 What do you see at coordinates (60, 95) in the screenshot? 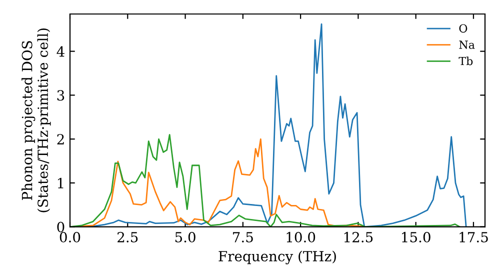
I see `y-tick-label: 3` at bounding box center [60, 95].